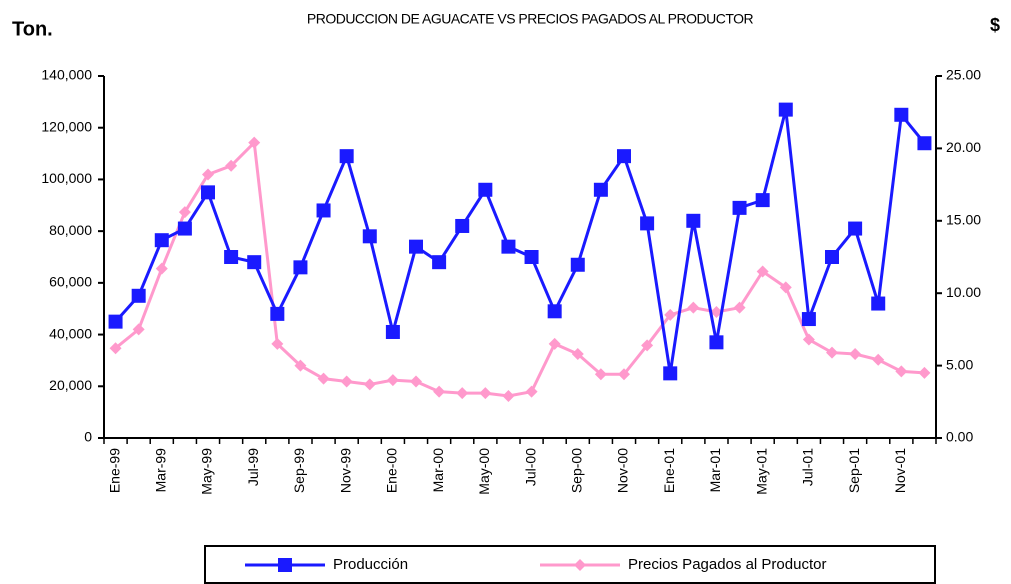  I want to click on x-tick-label: Nov-00, so click(623, 470).